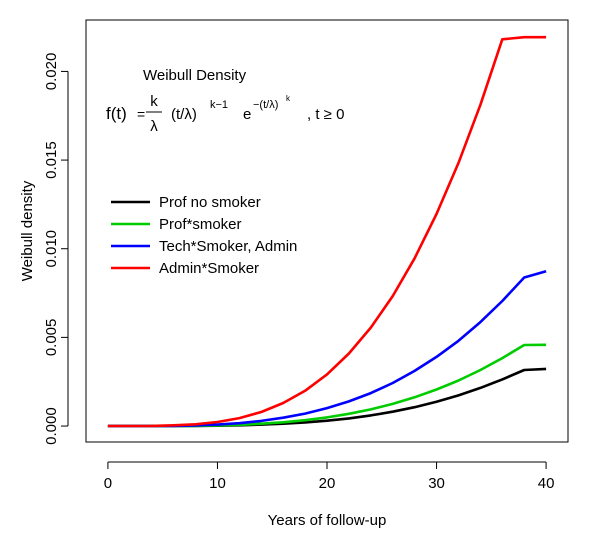 This screenshot has height=545, width=600. I want to click on y-axis-label: Weibull density, so click(27, 230).